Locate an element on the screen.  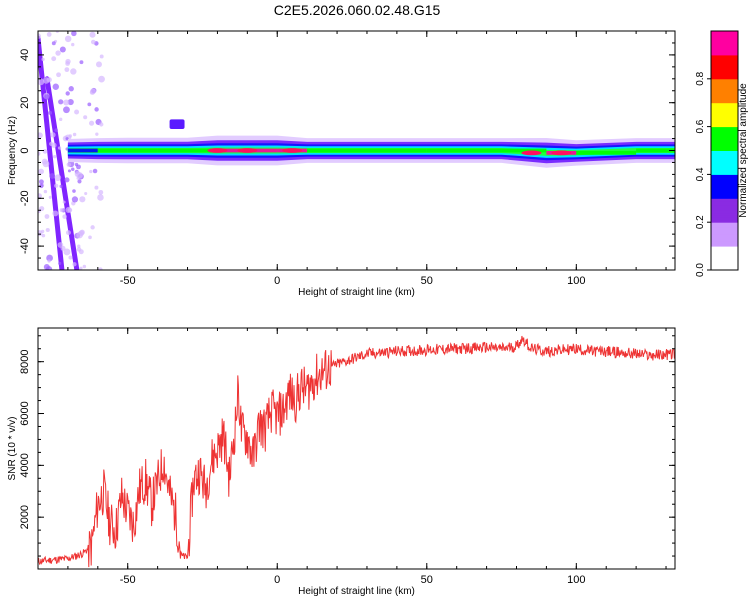
y-tick-label: 0 is located at coordinates (25, 150).